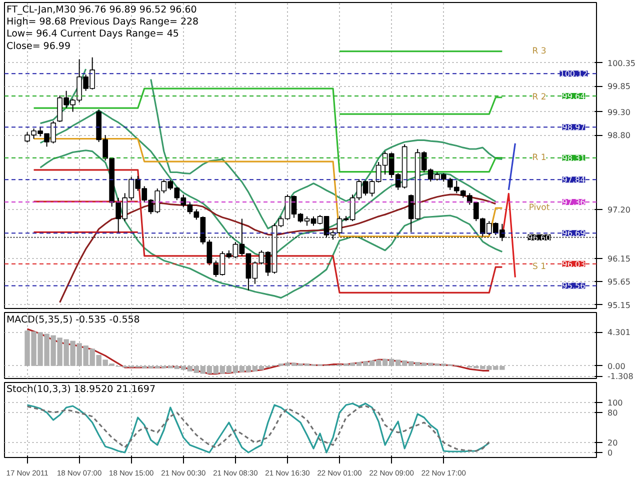 The width and height of the screenshot is (640, 480). I want to click on chart-title: Stoch(10,3,3) 18.9520 21.1697, so click(81, 390).